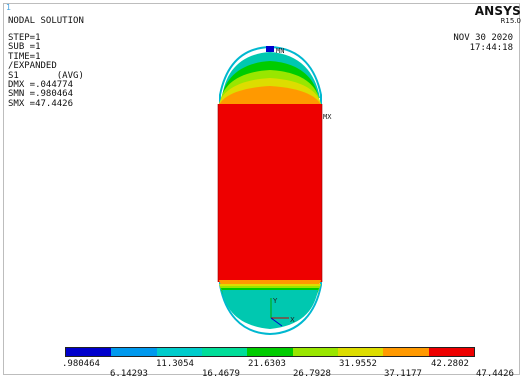  I want to click on triad-x-label: X, so click(292, 320).